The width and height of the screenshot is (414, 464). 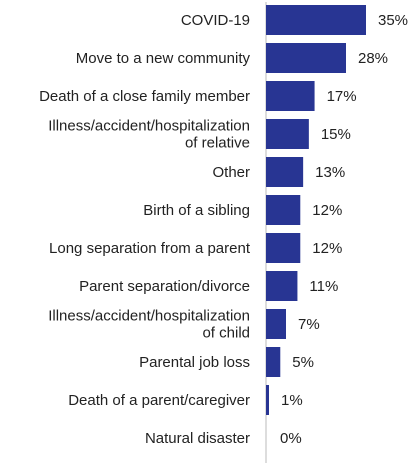 What do you see at coordinates (164, 286) in the screenshot?
I see `category-label: Parent separation/divorce` at bounding box center [164, 286].